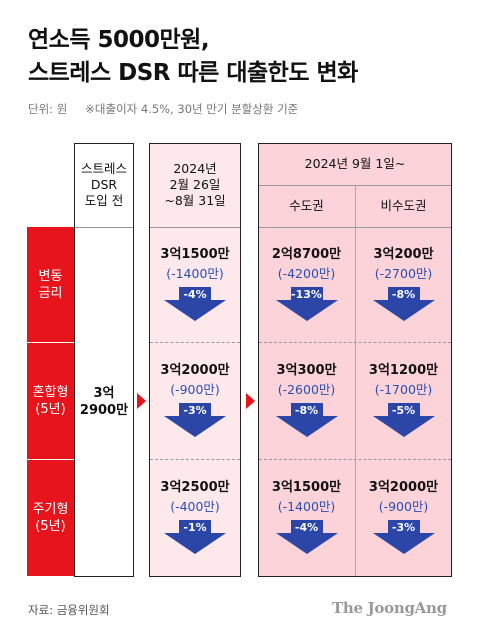 The image size is (480, 639). What do you see at coordinates (119, 40) in the screenshot?
I see `title-line-1: 연소득 5000만원,` at bounding box center [119, 40].